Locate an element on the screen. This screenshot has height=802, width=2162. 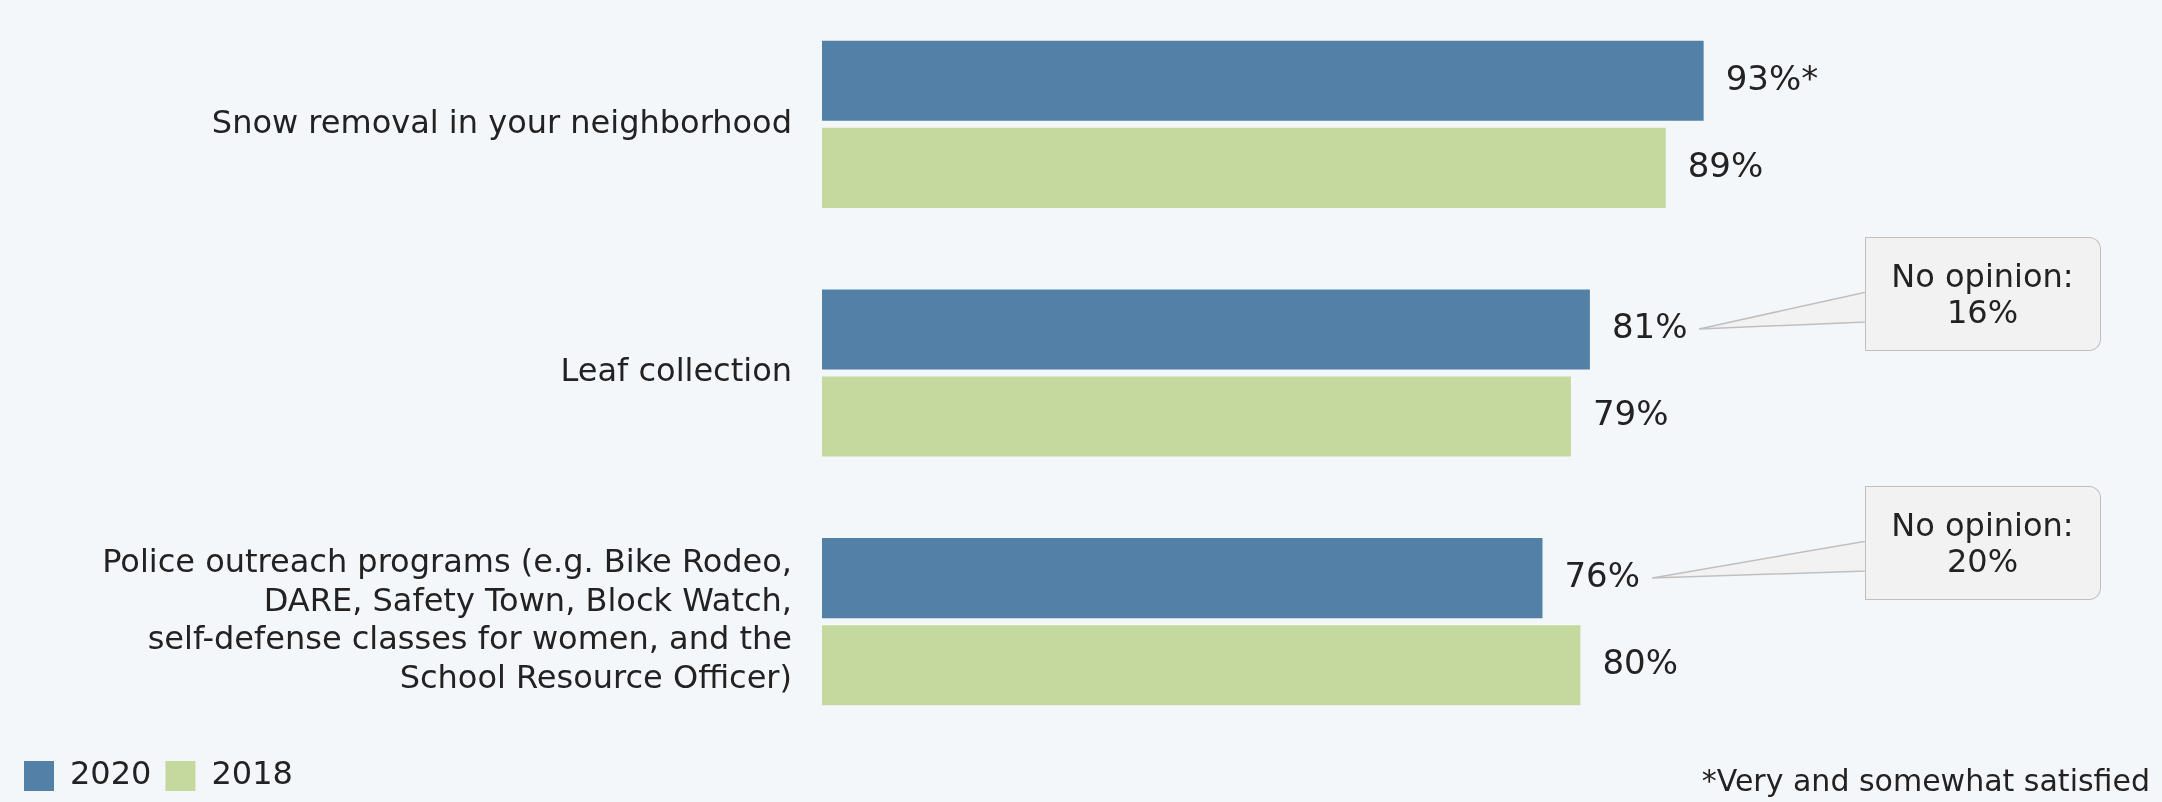
y-tick-label: Police outreach programs (e.g. Bike Rodeo, DARE, Safety Town, Block Watch, self-defense classes for women, and the School Resource Officer) is located at coordinates (447, 619).